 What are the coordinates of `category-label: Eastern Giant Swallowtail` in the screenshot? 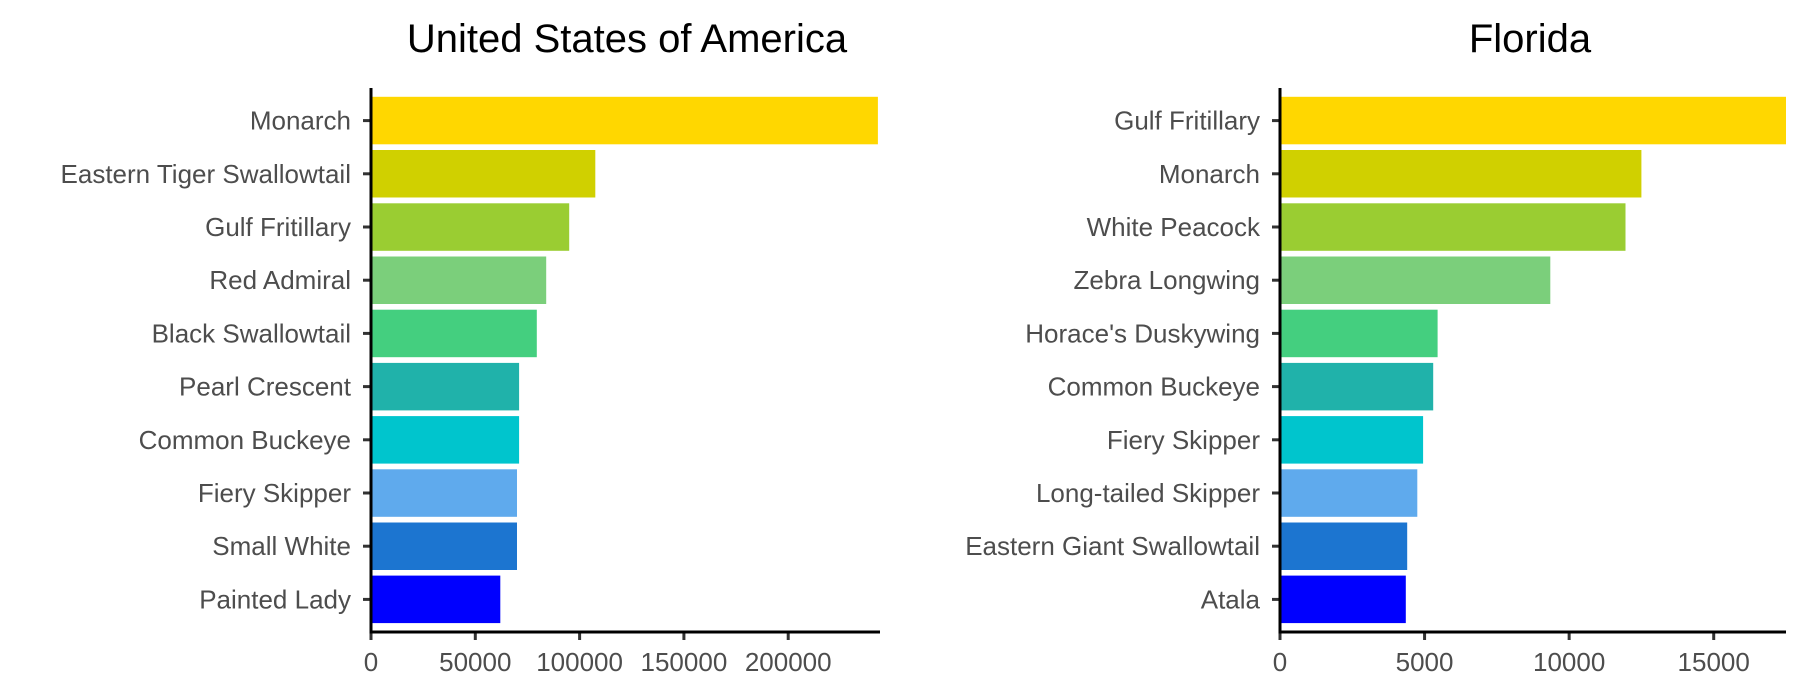 It's located at (1112, 546).